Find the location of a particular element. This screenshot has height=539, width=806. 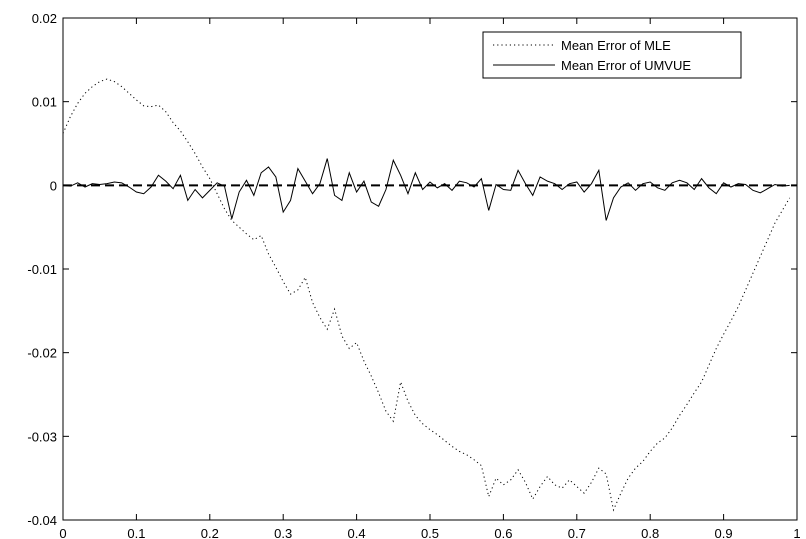

x-tick-label: 0.9 is located at coordinates (724, 532).